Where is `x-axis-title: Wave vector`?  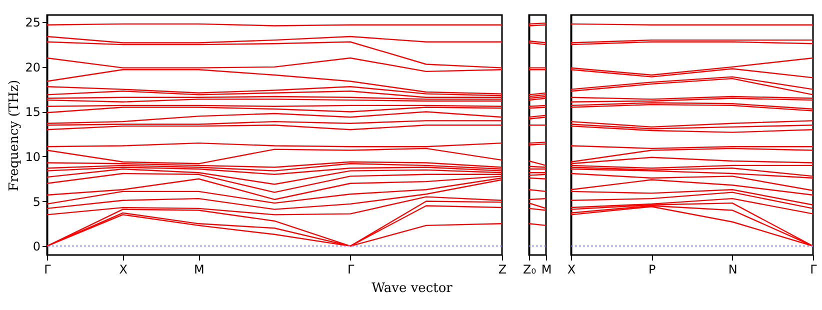
x-axis-title: Wave vector is located at coordinates (413, 288).